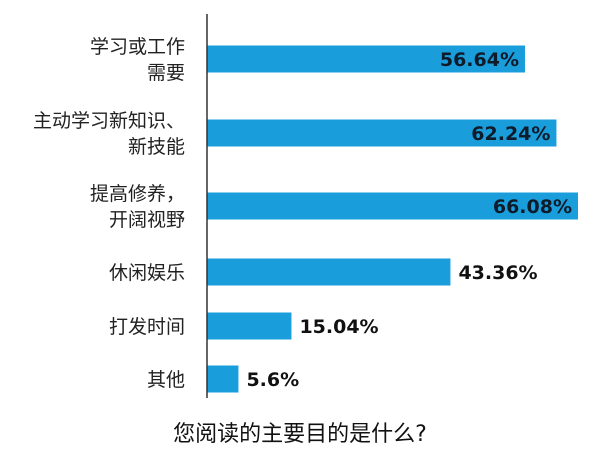  What do you see at coordinates (166, 73) in the screenshot?
I see `category-label-0-line-1: 需要` at bounding box center [166, 73].